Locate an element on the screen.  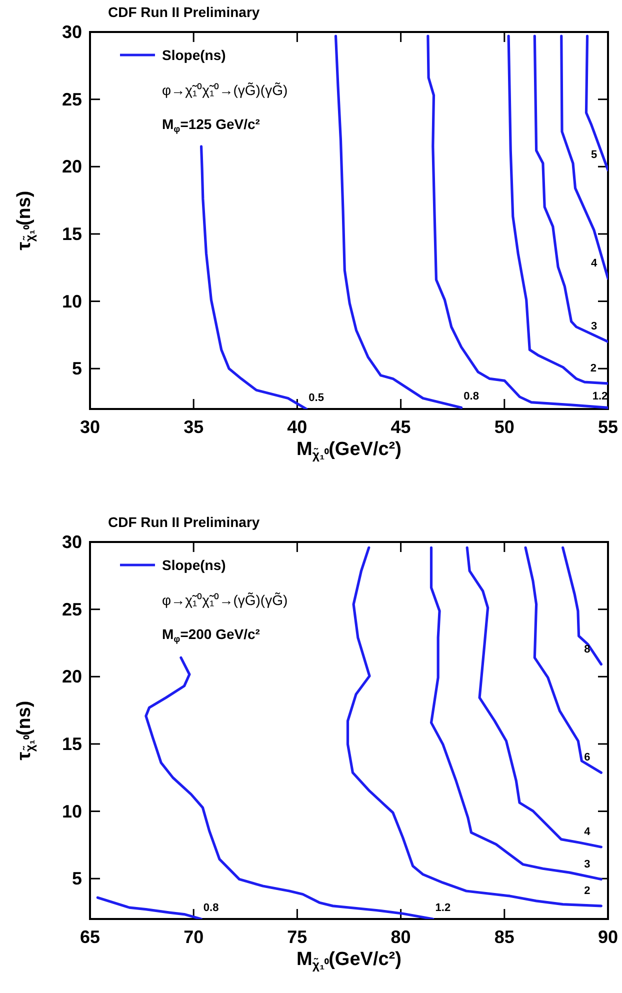
x-tick-label: 45 is located at coordinates (400, 427).